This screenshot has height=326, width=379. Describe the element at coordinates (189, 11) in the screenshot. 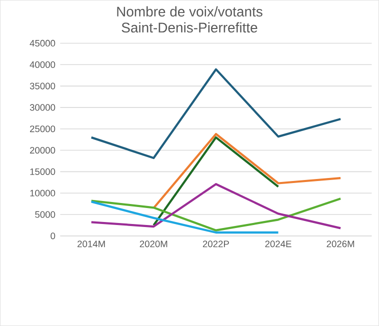

I see `chart-title: Nombre de voix/votants` at that location.